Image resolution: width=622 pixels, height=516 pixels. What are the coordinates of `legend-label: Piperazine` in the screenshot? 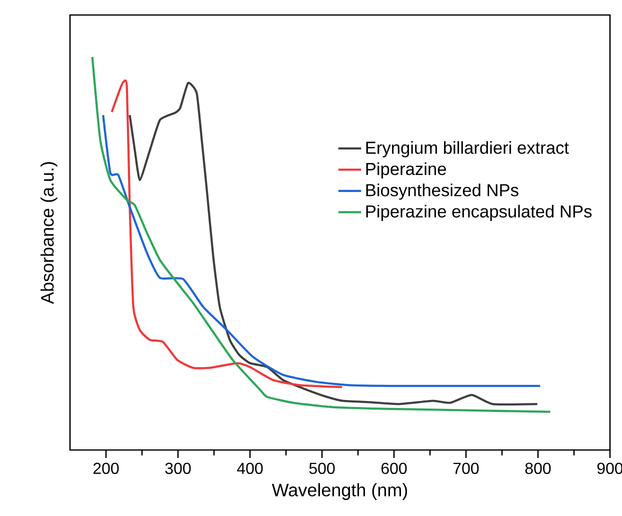 It's located at (406, 170).